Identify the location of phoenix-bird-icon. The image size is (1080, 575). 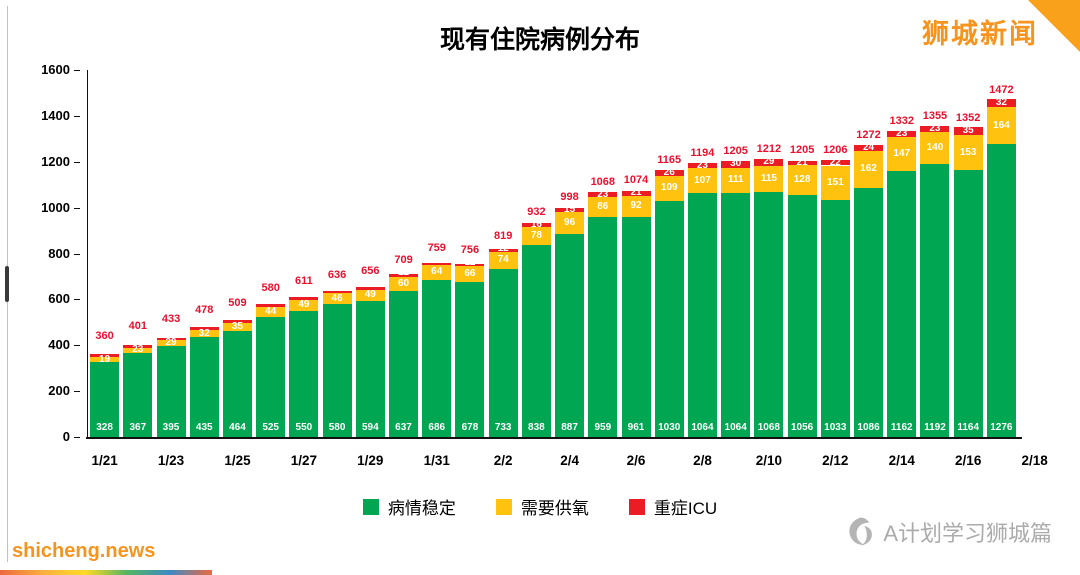
(861, 531).